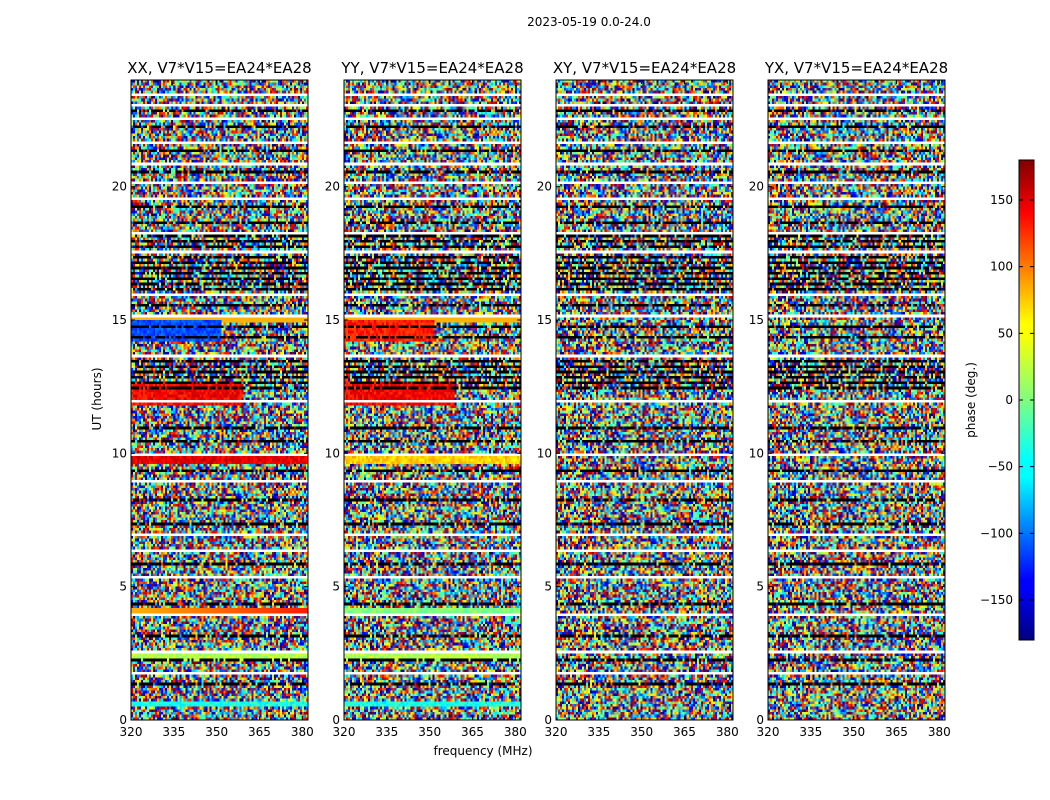 This screenshot has width=1050, height=800. What do you see at coordinates (482, 751) in the screenshot?
I see `x-axis-label: frequency (MHz)` at bounding box center [482, 751].